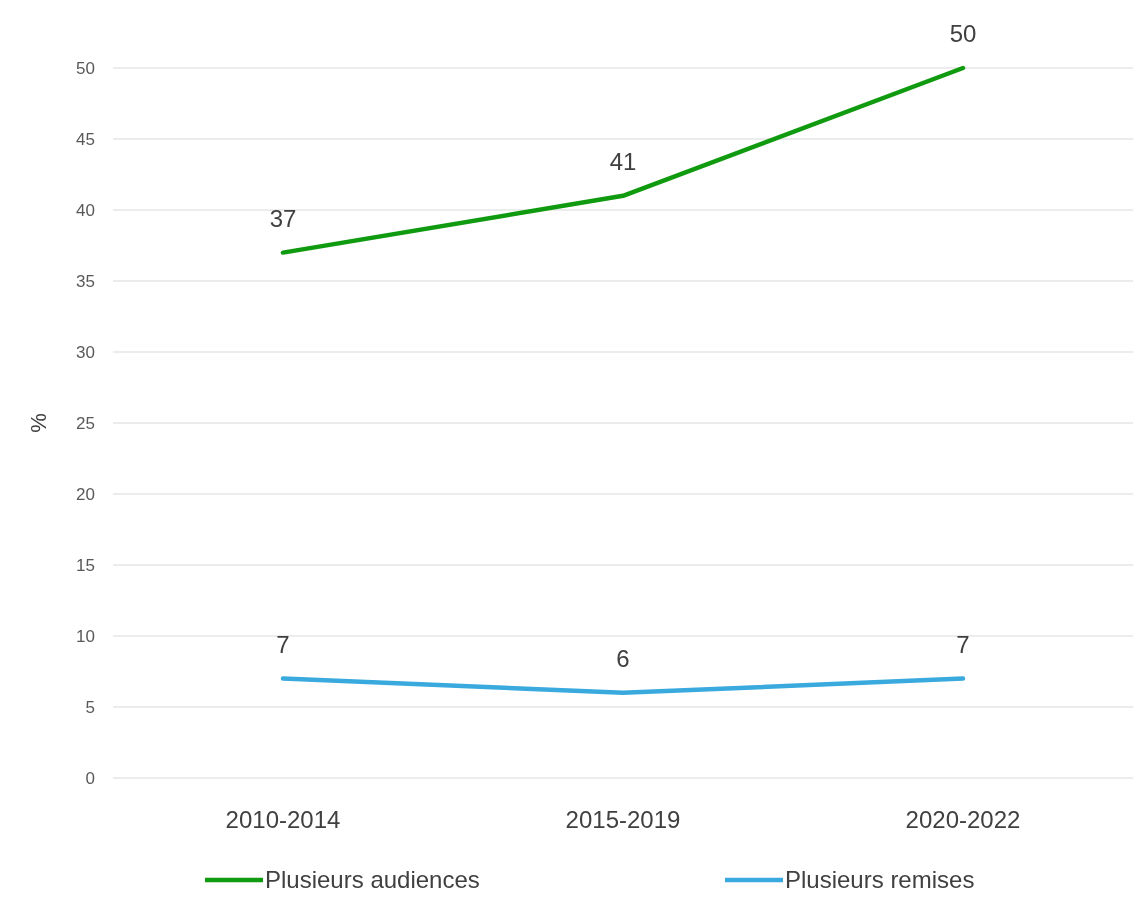  Describe the element at coordinates (880, 879) in the screenshot. I see `legend-label: Plusieurs remises` at that location.